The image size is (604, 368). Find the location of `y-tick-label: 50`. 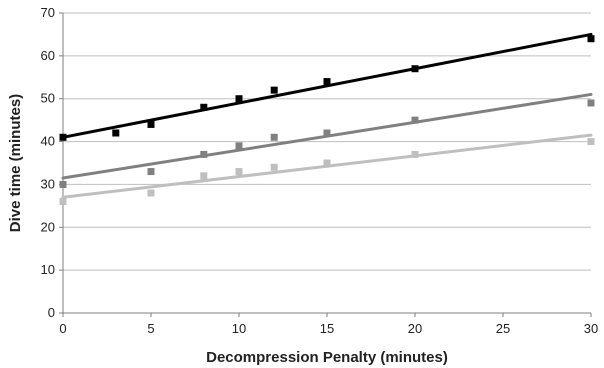

y-tick-label: 50 is located at coordinates (48, 98).